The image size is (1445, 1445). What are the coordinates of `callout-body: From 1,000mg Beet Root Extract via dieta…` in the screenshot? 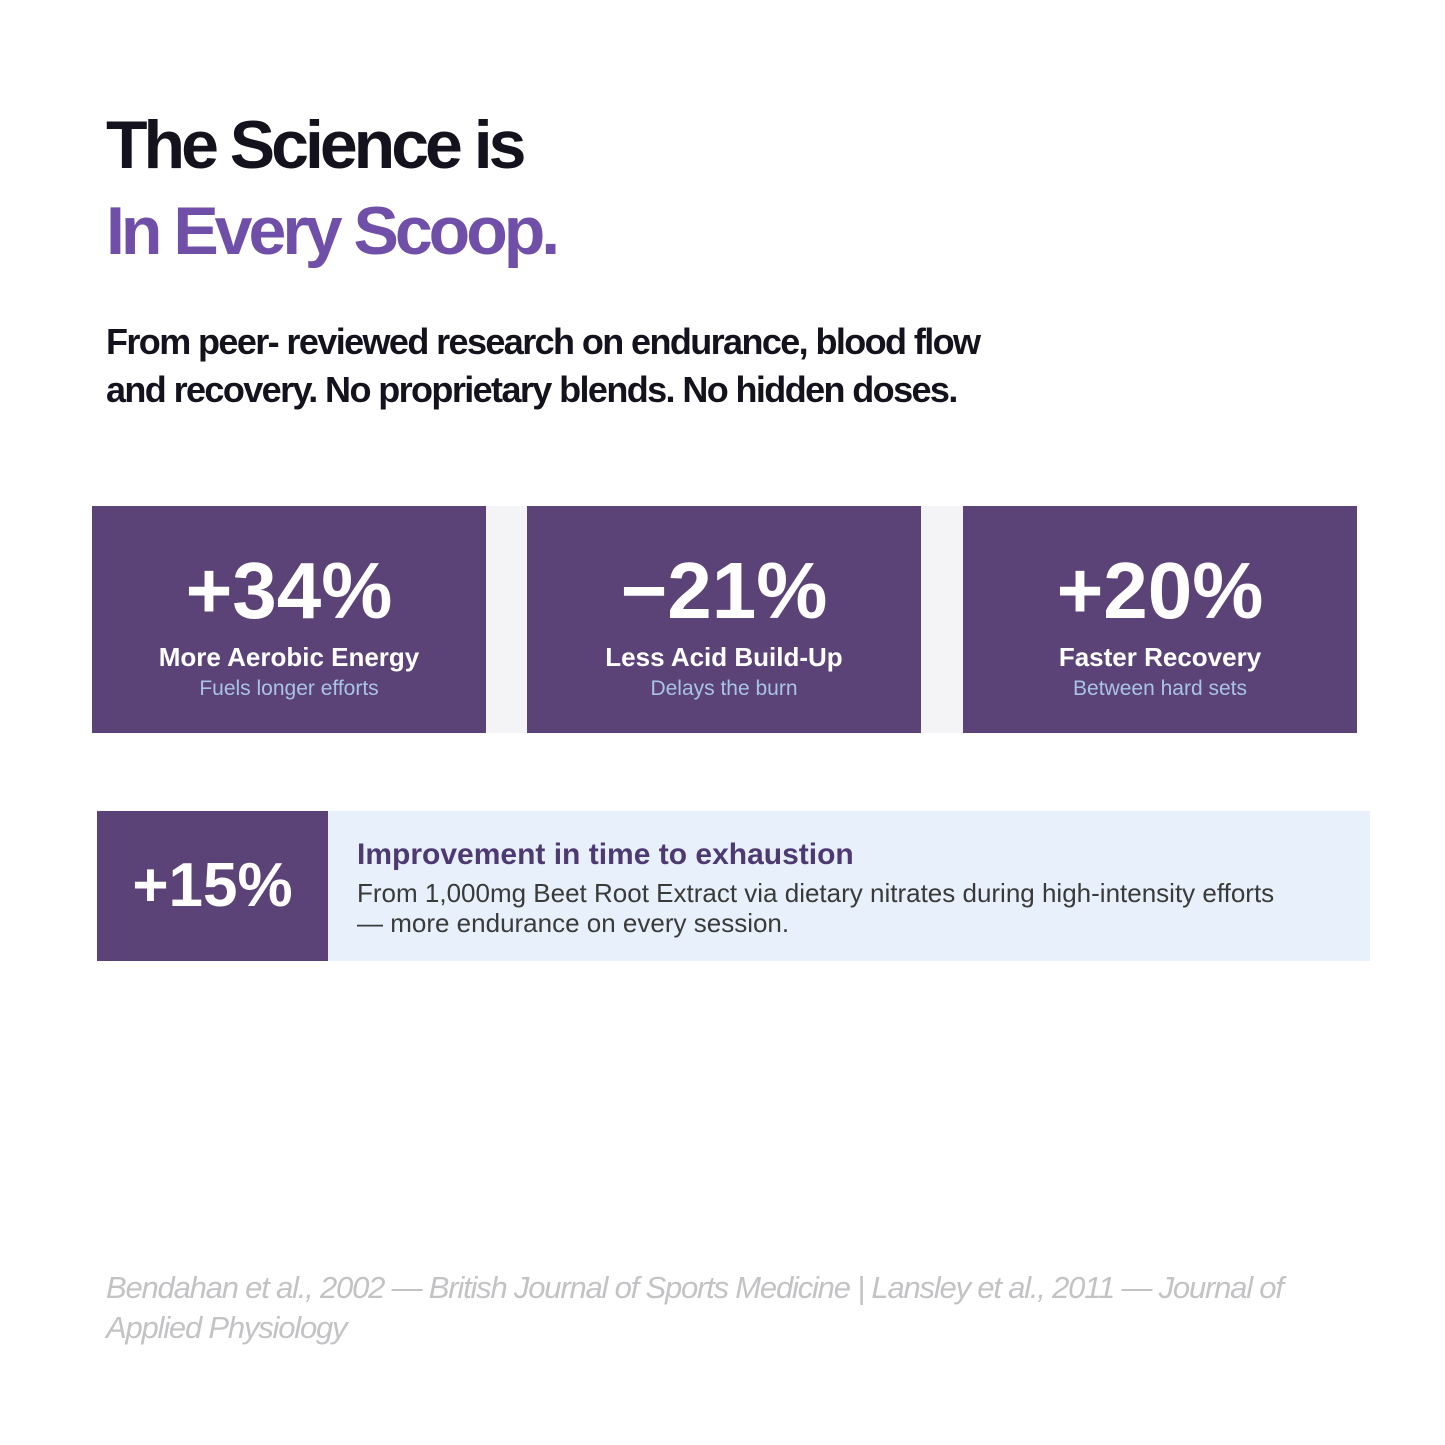 It's located at (857, 908).